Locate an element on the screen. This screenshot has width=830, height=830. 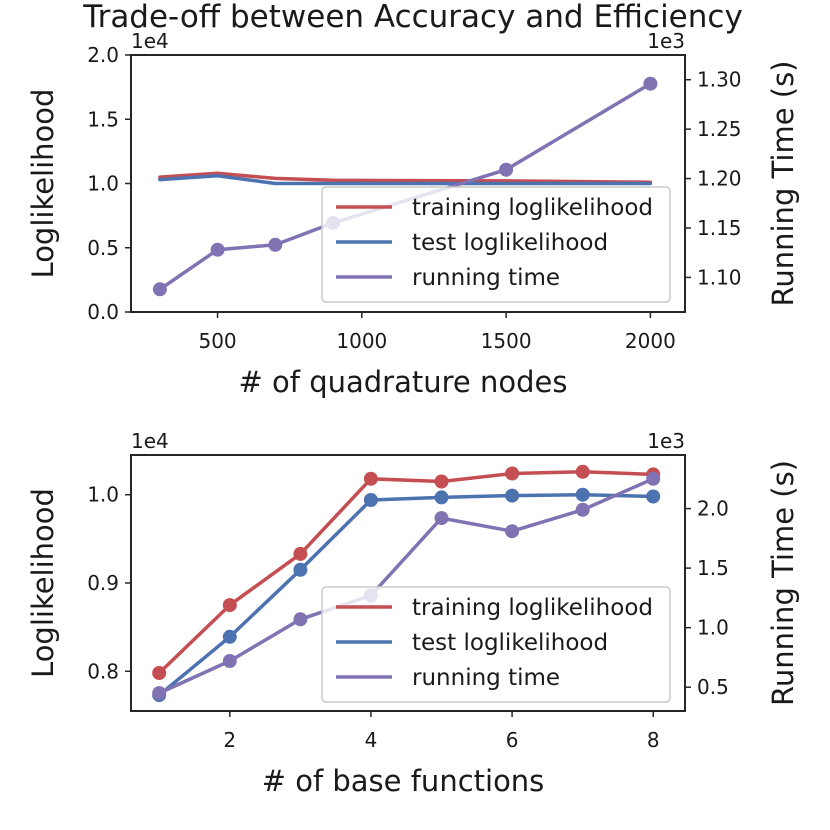
x-tick-label: 500 is located at coordinates (217, 341).